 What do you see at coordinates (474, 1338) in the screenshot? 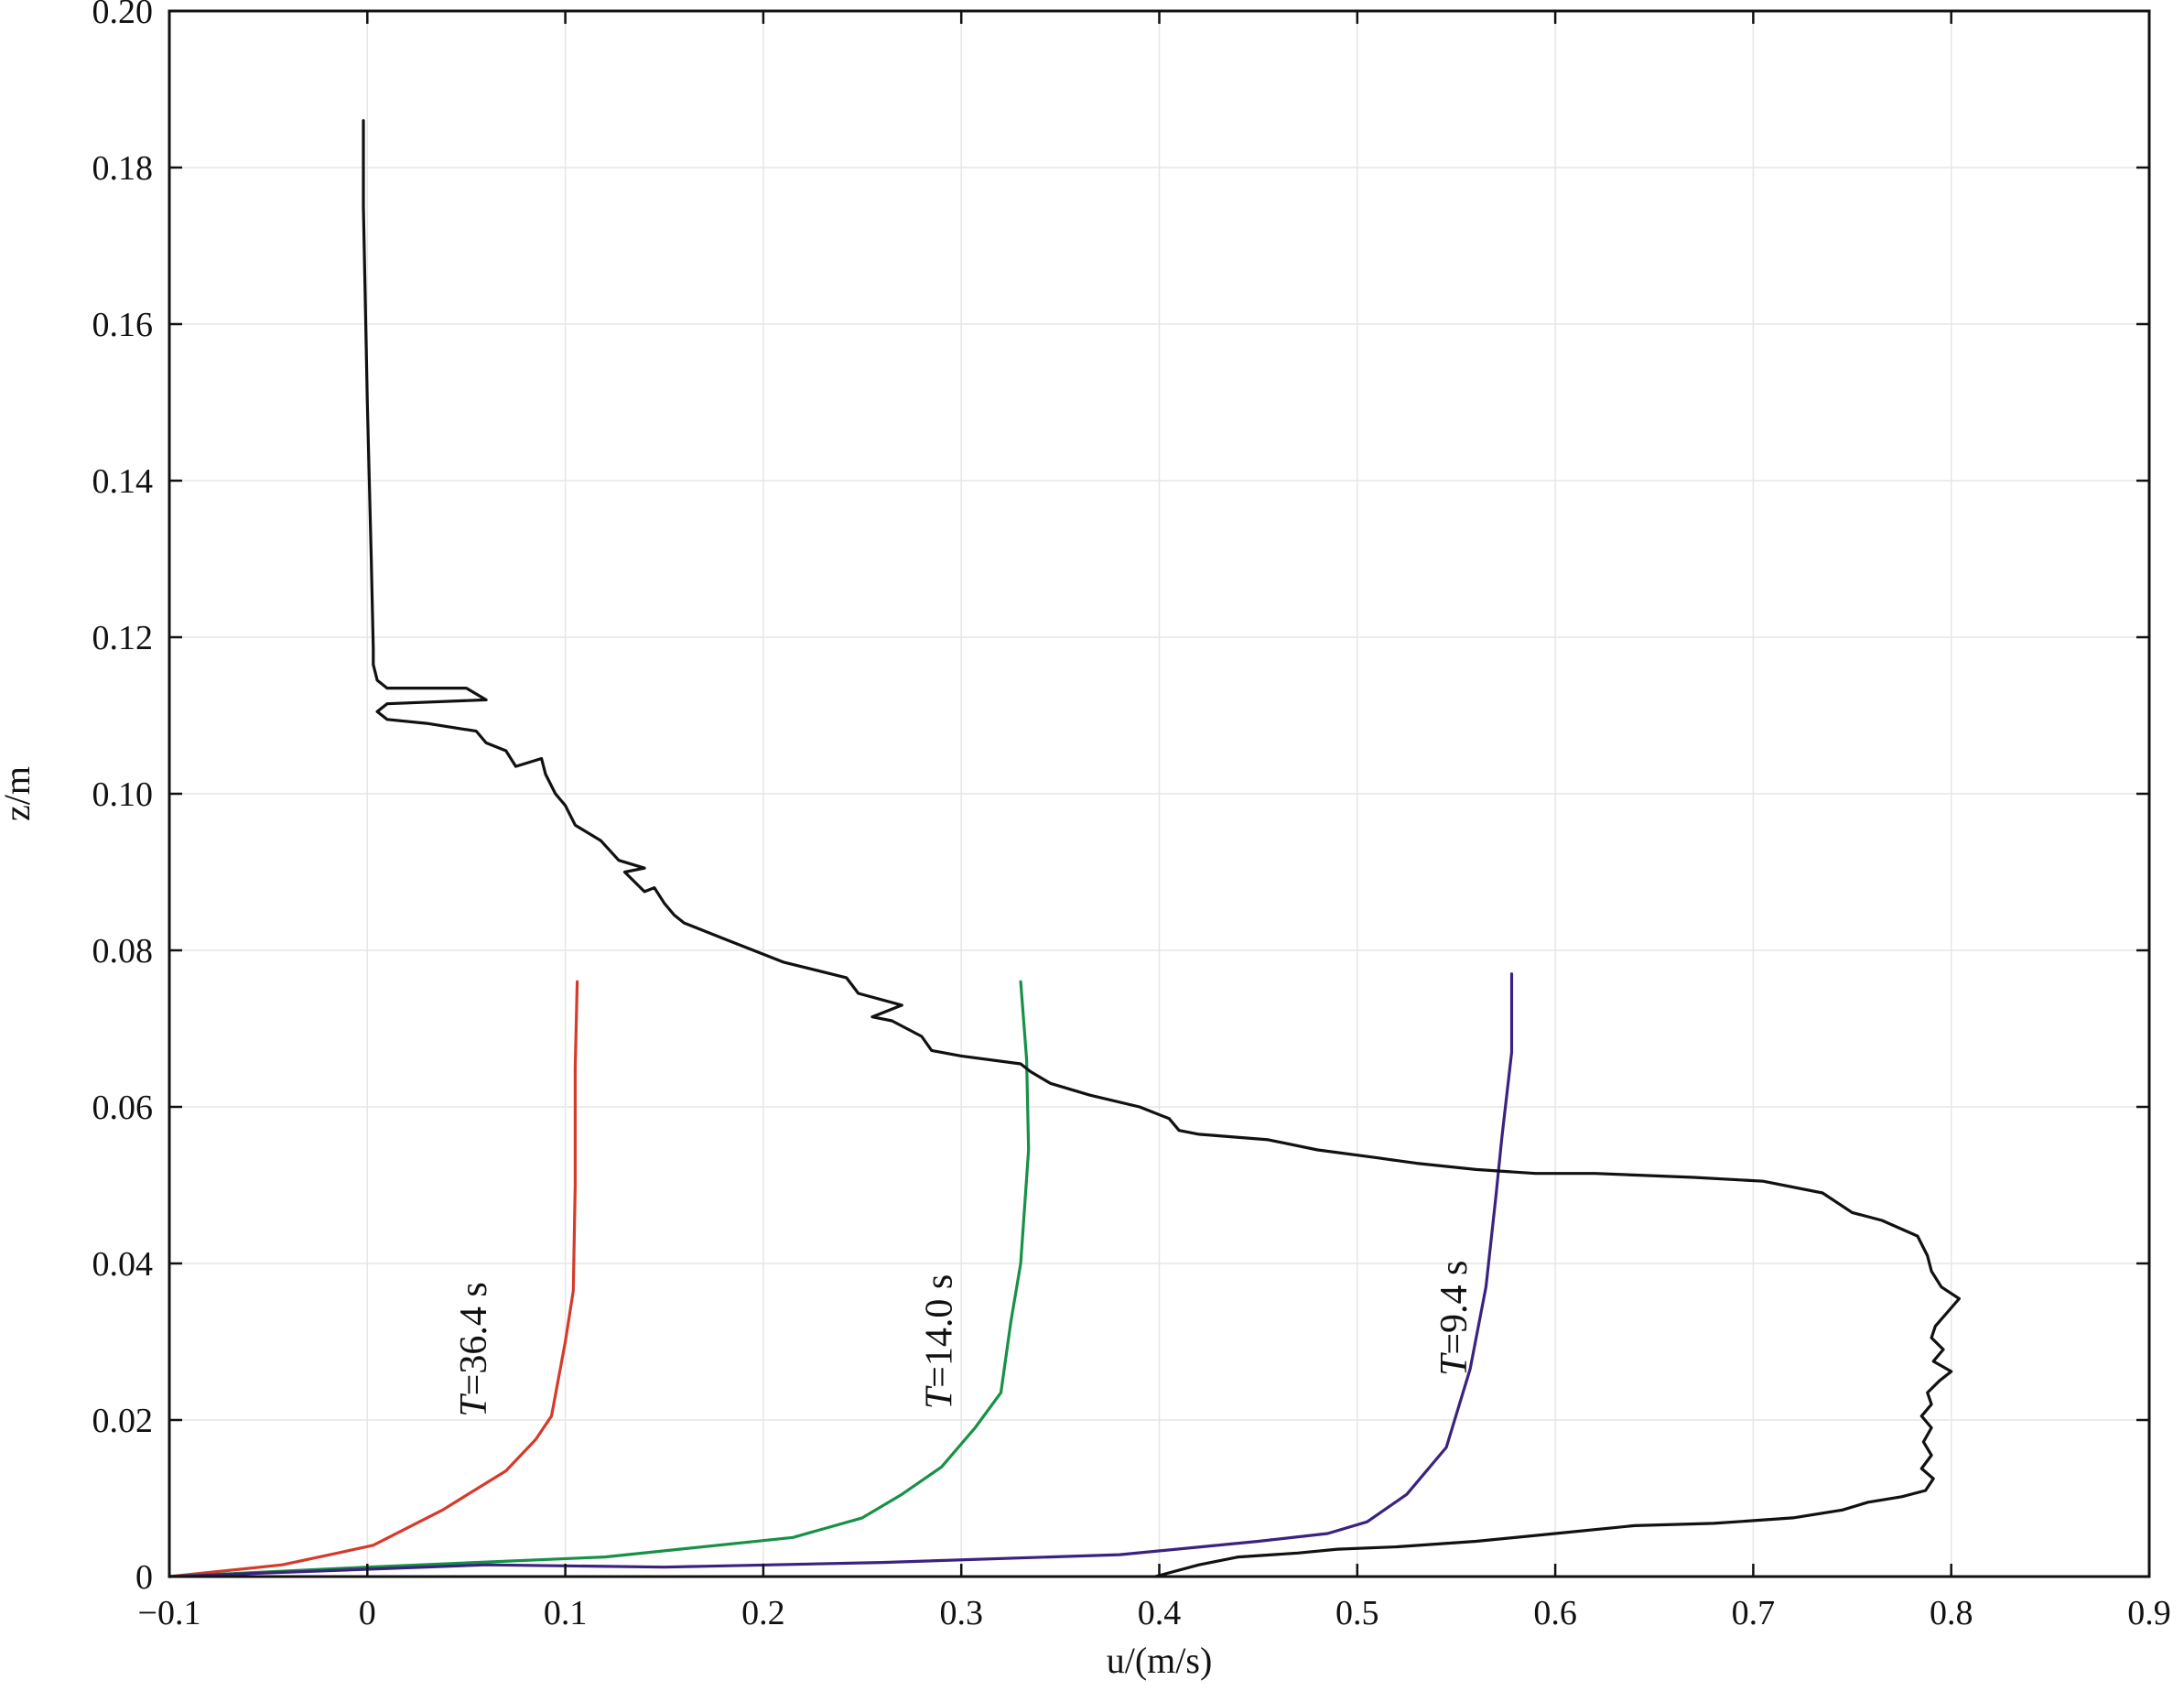
I see `curve-label-text: =36.4 s` at bounding box center [474, 1338].